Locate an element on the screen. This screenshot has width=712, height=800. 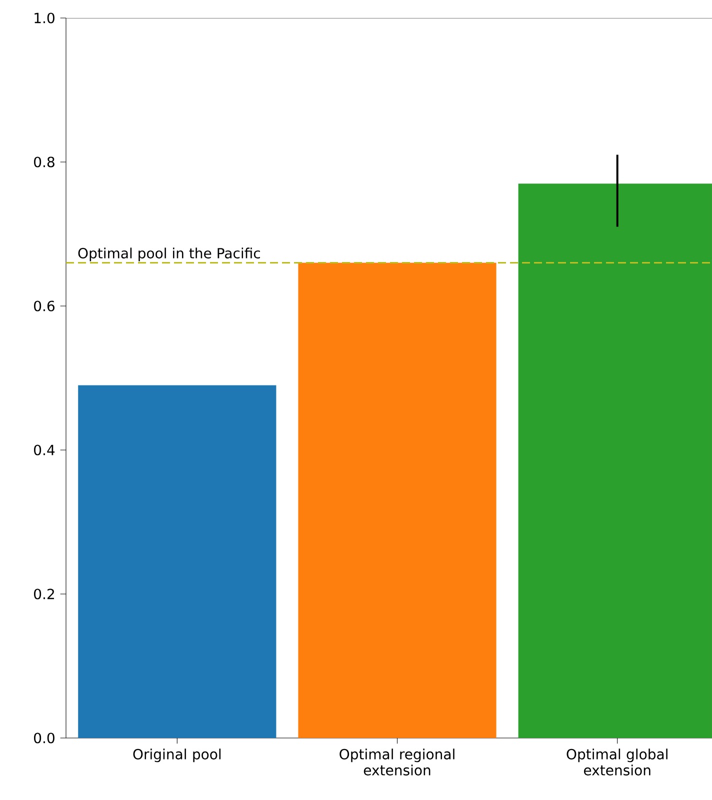
x-tick-label: Original pool is located at coordinates (177, 755).